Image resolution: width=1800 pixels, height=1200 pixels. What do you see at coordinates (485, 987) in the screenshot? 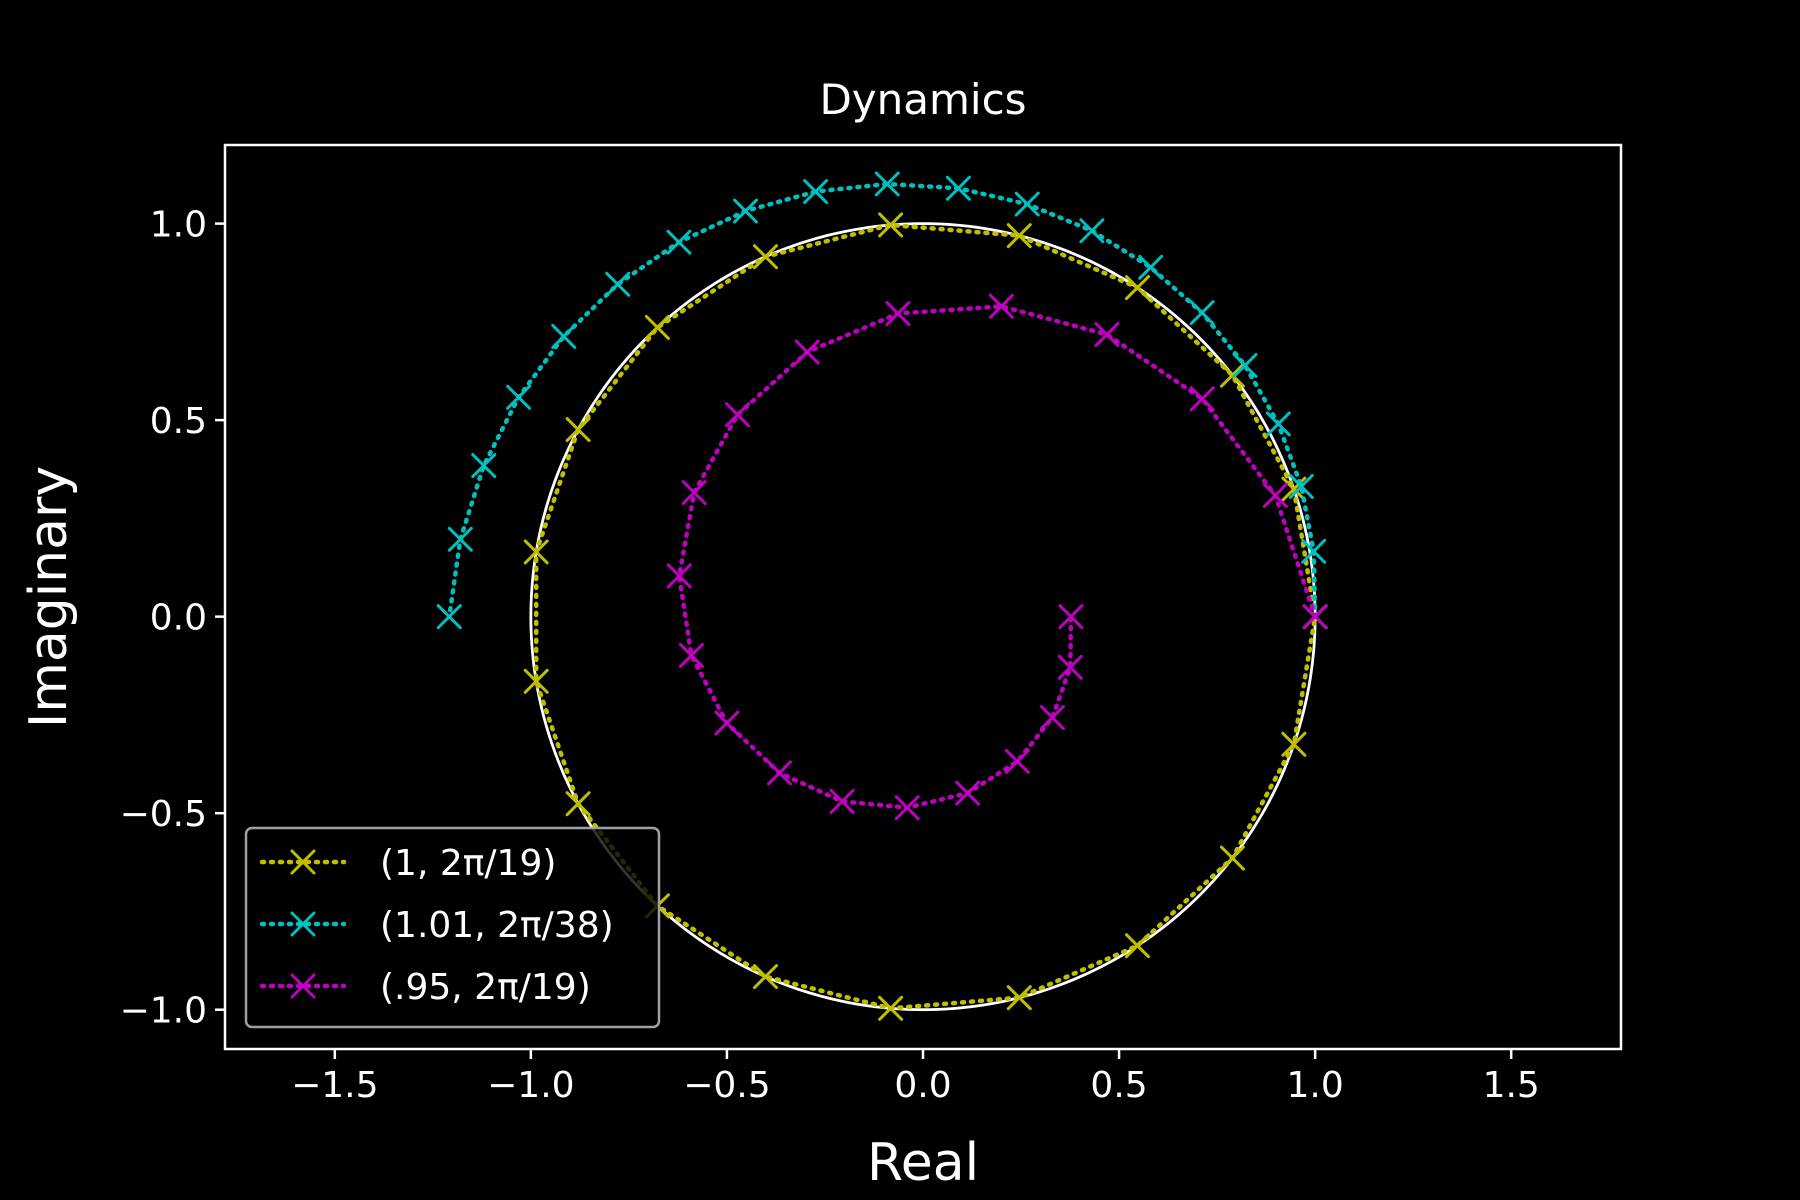
I see `legend-label: (.95, 2π/19)` at bounding box center [485, 987].